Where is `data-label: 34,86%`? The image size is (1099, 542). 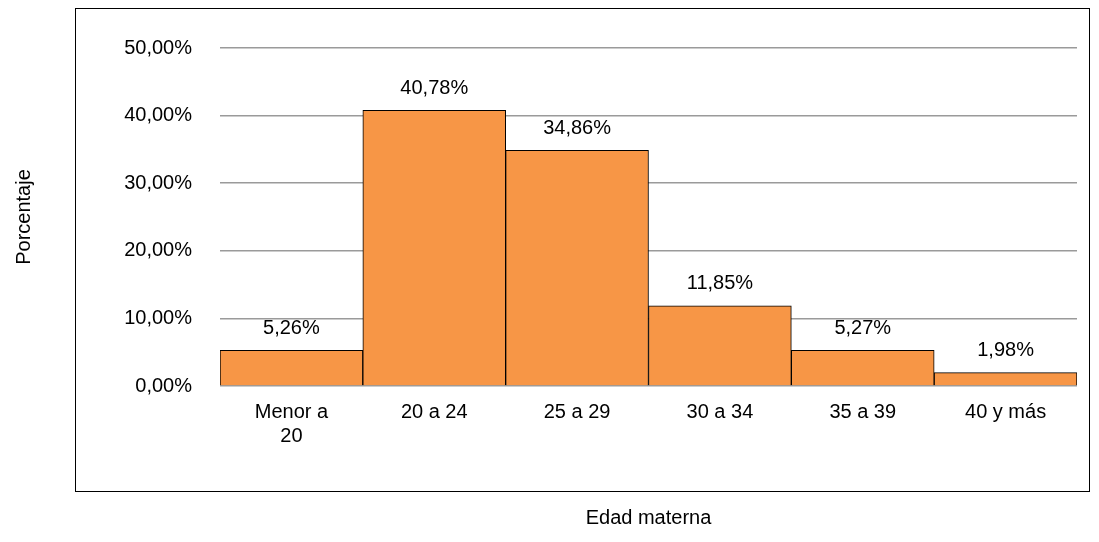 data-label: 34,86% is located at coordinates (577, 126).